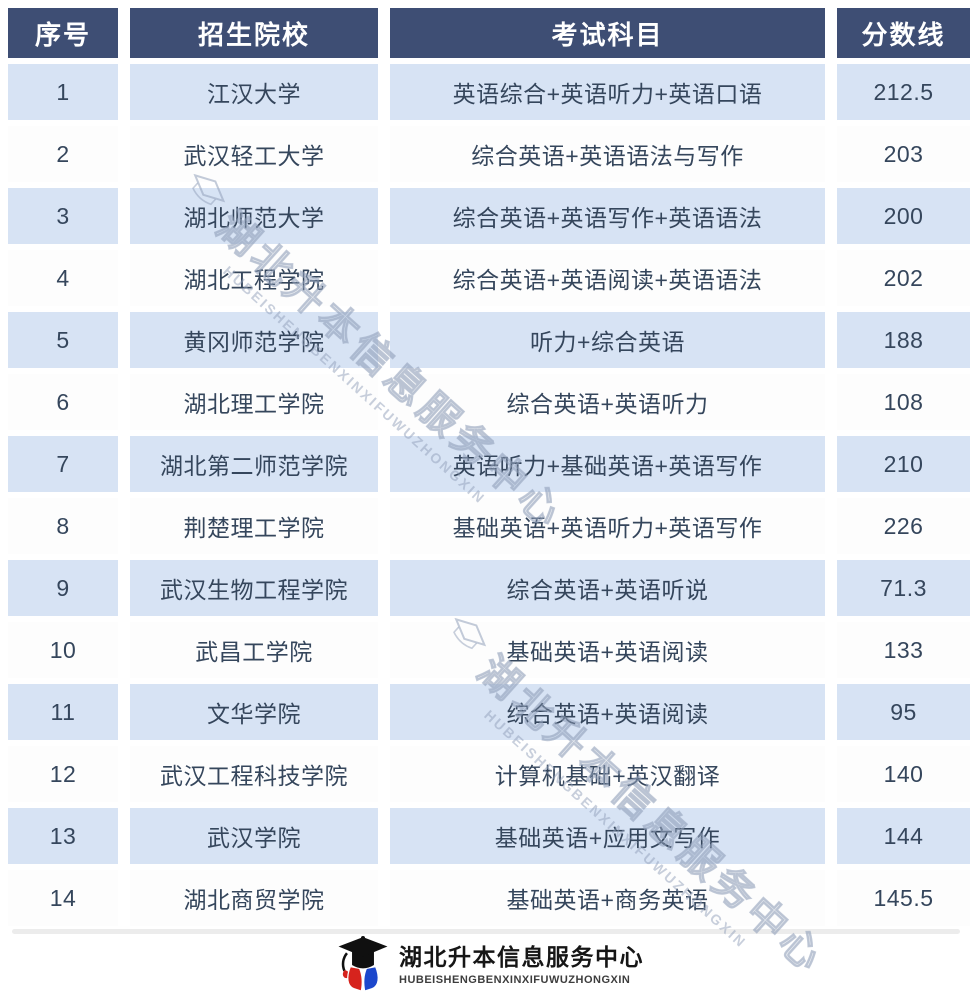 The width and height of the screenshot is (980, 1000). What do you see at coordinates (607, 836) in the screenshot?
I see `cell-subjects: 基础英语+应用文写作` at bounding box center [607, 836].